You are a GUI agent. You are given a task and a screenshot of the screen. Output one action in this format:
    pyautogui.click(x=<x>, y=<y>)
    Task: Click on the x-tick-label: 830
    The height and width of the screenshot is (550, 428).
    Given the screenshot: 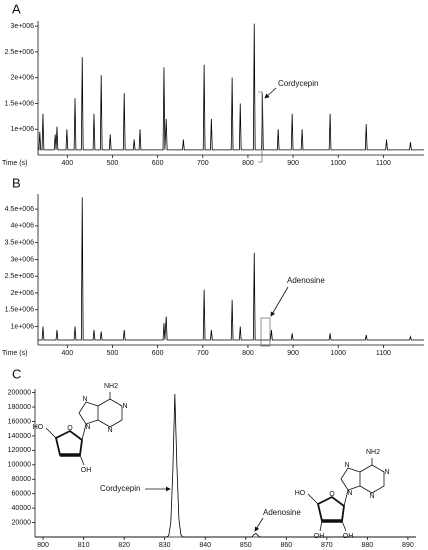 What is the action you would take?
    pyautogui.click(x=165, y=545)
    